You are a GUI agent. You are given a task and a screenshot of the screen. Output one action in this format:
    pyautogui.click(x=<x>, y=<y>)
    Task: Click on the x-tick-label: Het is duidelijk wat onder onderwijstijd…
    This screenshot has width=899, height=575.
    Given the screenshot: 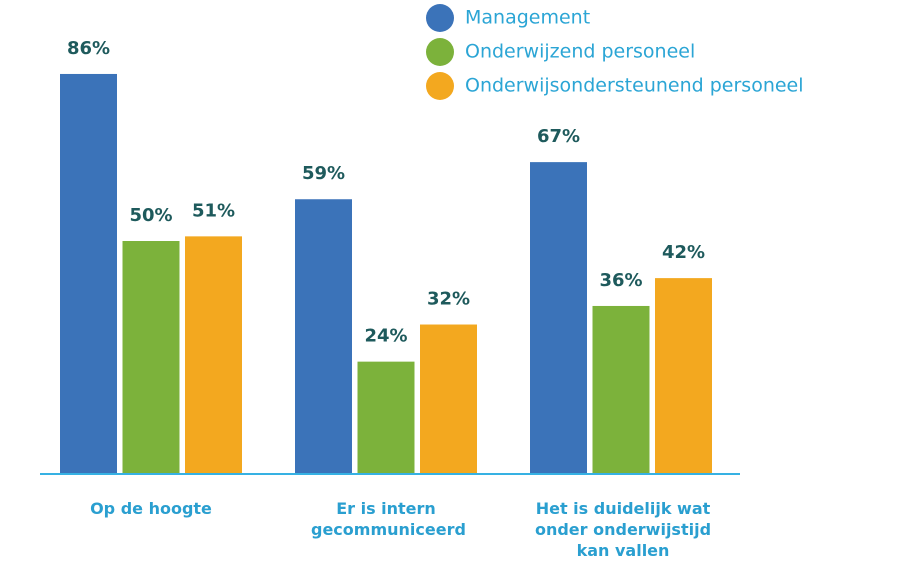 What is the action you would take?
    pyautogui.click(x=623, y=529)
    